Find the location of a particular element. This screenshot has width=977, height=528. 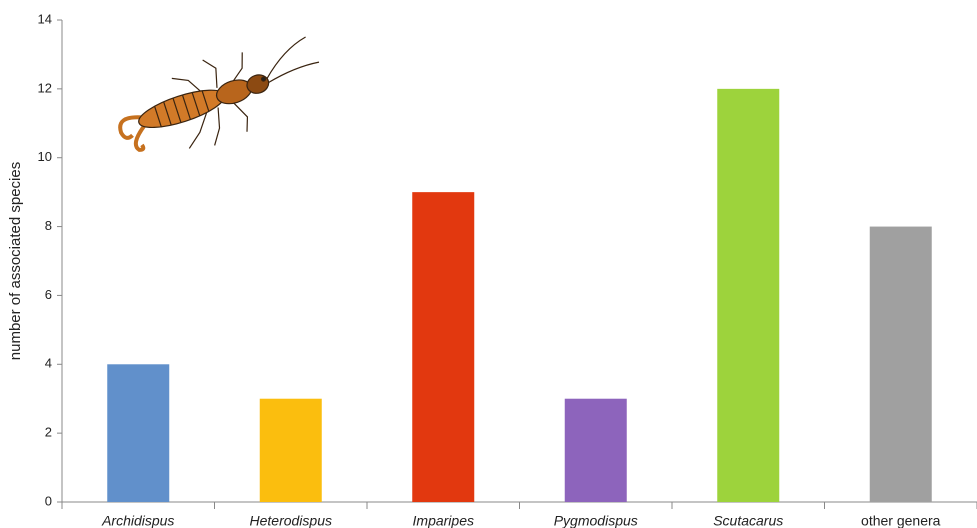

y-tick-label: 2 is located at coordinates (48, 432).